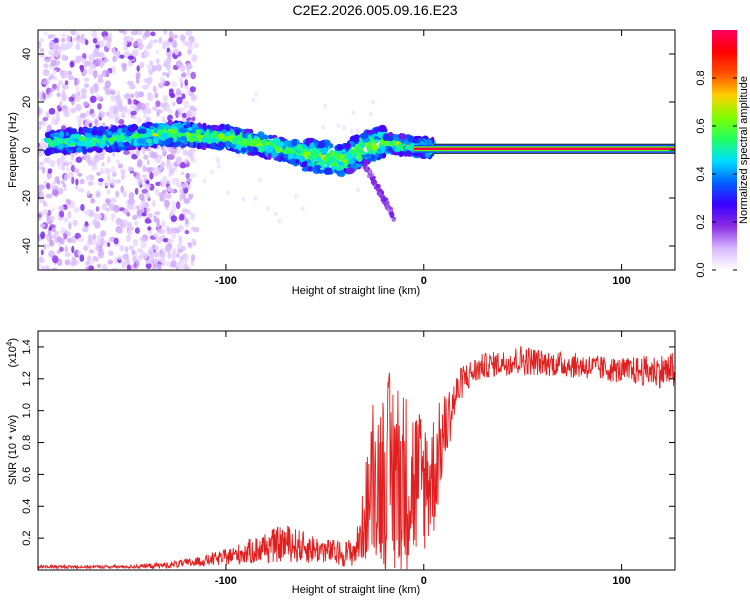 Image resolution: width=750 pixels, height=600 pixels. Describe the element at coordinates (27, 54) in the screenshot. I see `y-tick-label: 40` at that location.